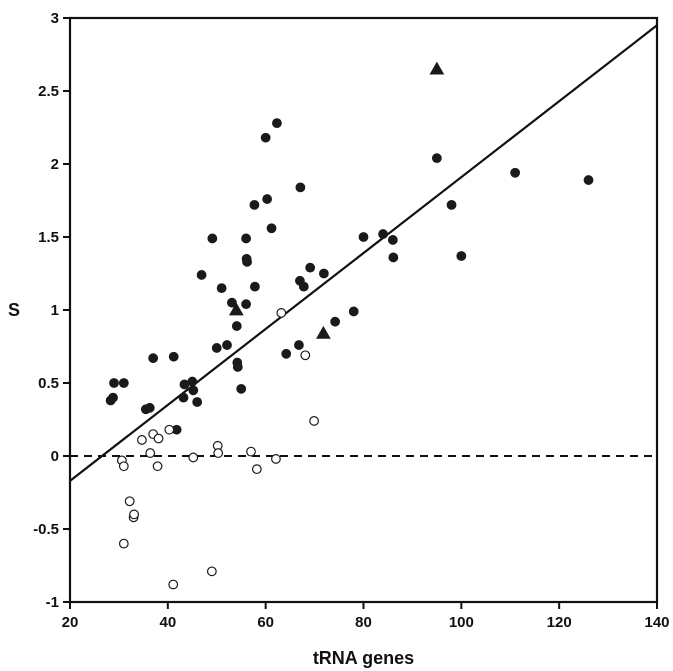 The image size is (673, 671). I want to click on x-tick-label: 120, so click(559, 622).